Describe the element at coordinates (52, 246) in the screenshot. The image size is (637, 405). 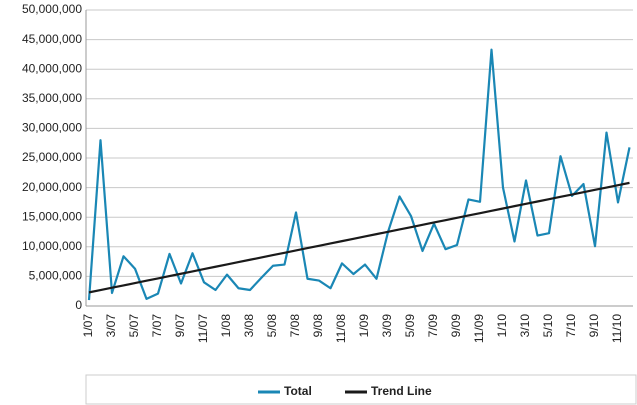
I see `y-tick-label: 10,000,000` at that location.